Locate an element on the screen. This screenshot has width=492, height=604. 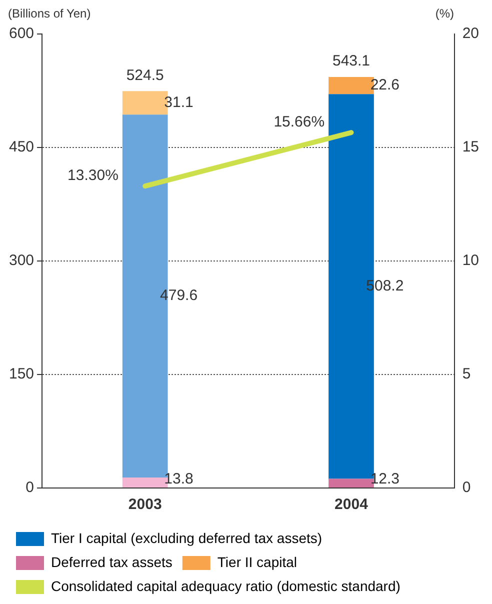
y2-axis-title: (%) is located at coordinates (444, 13).